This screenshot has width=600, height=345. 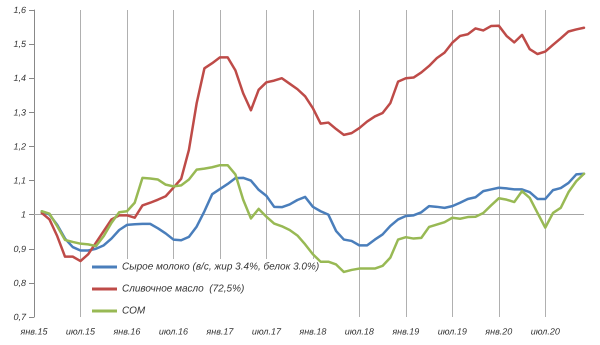 What do you see at coordinates (498, 331) in the screenshot?
I see `x-tick-label: янв.20` at bounding box center [498, 331].